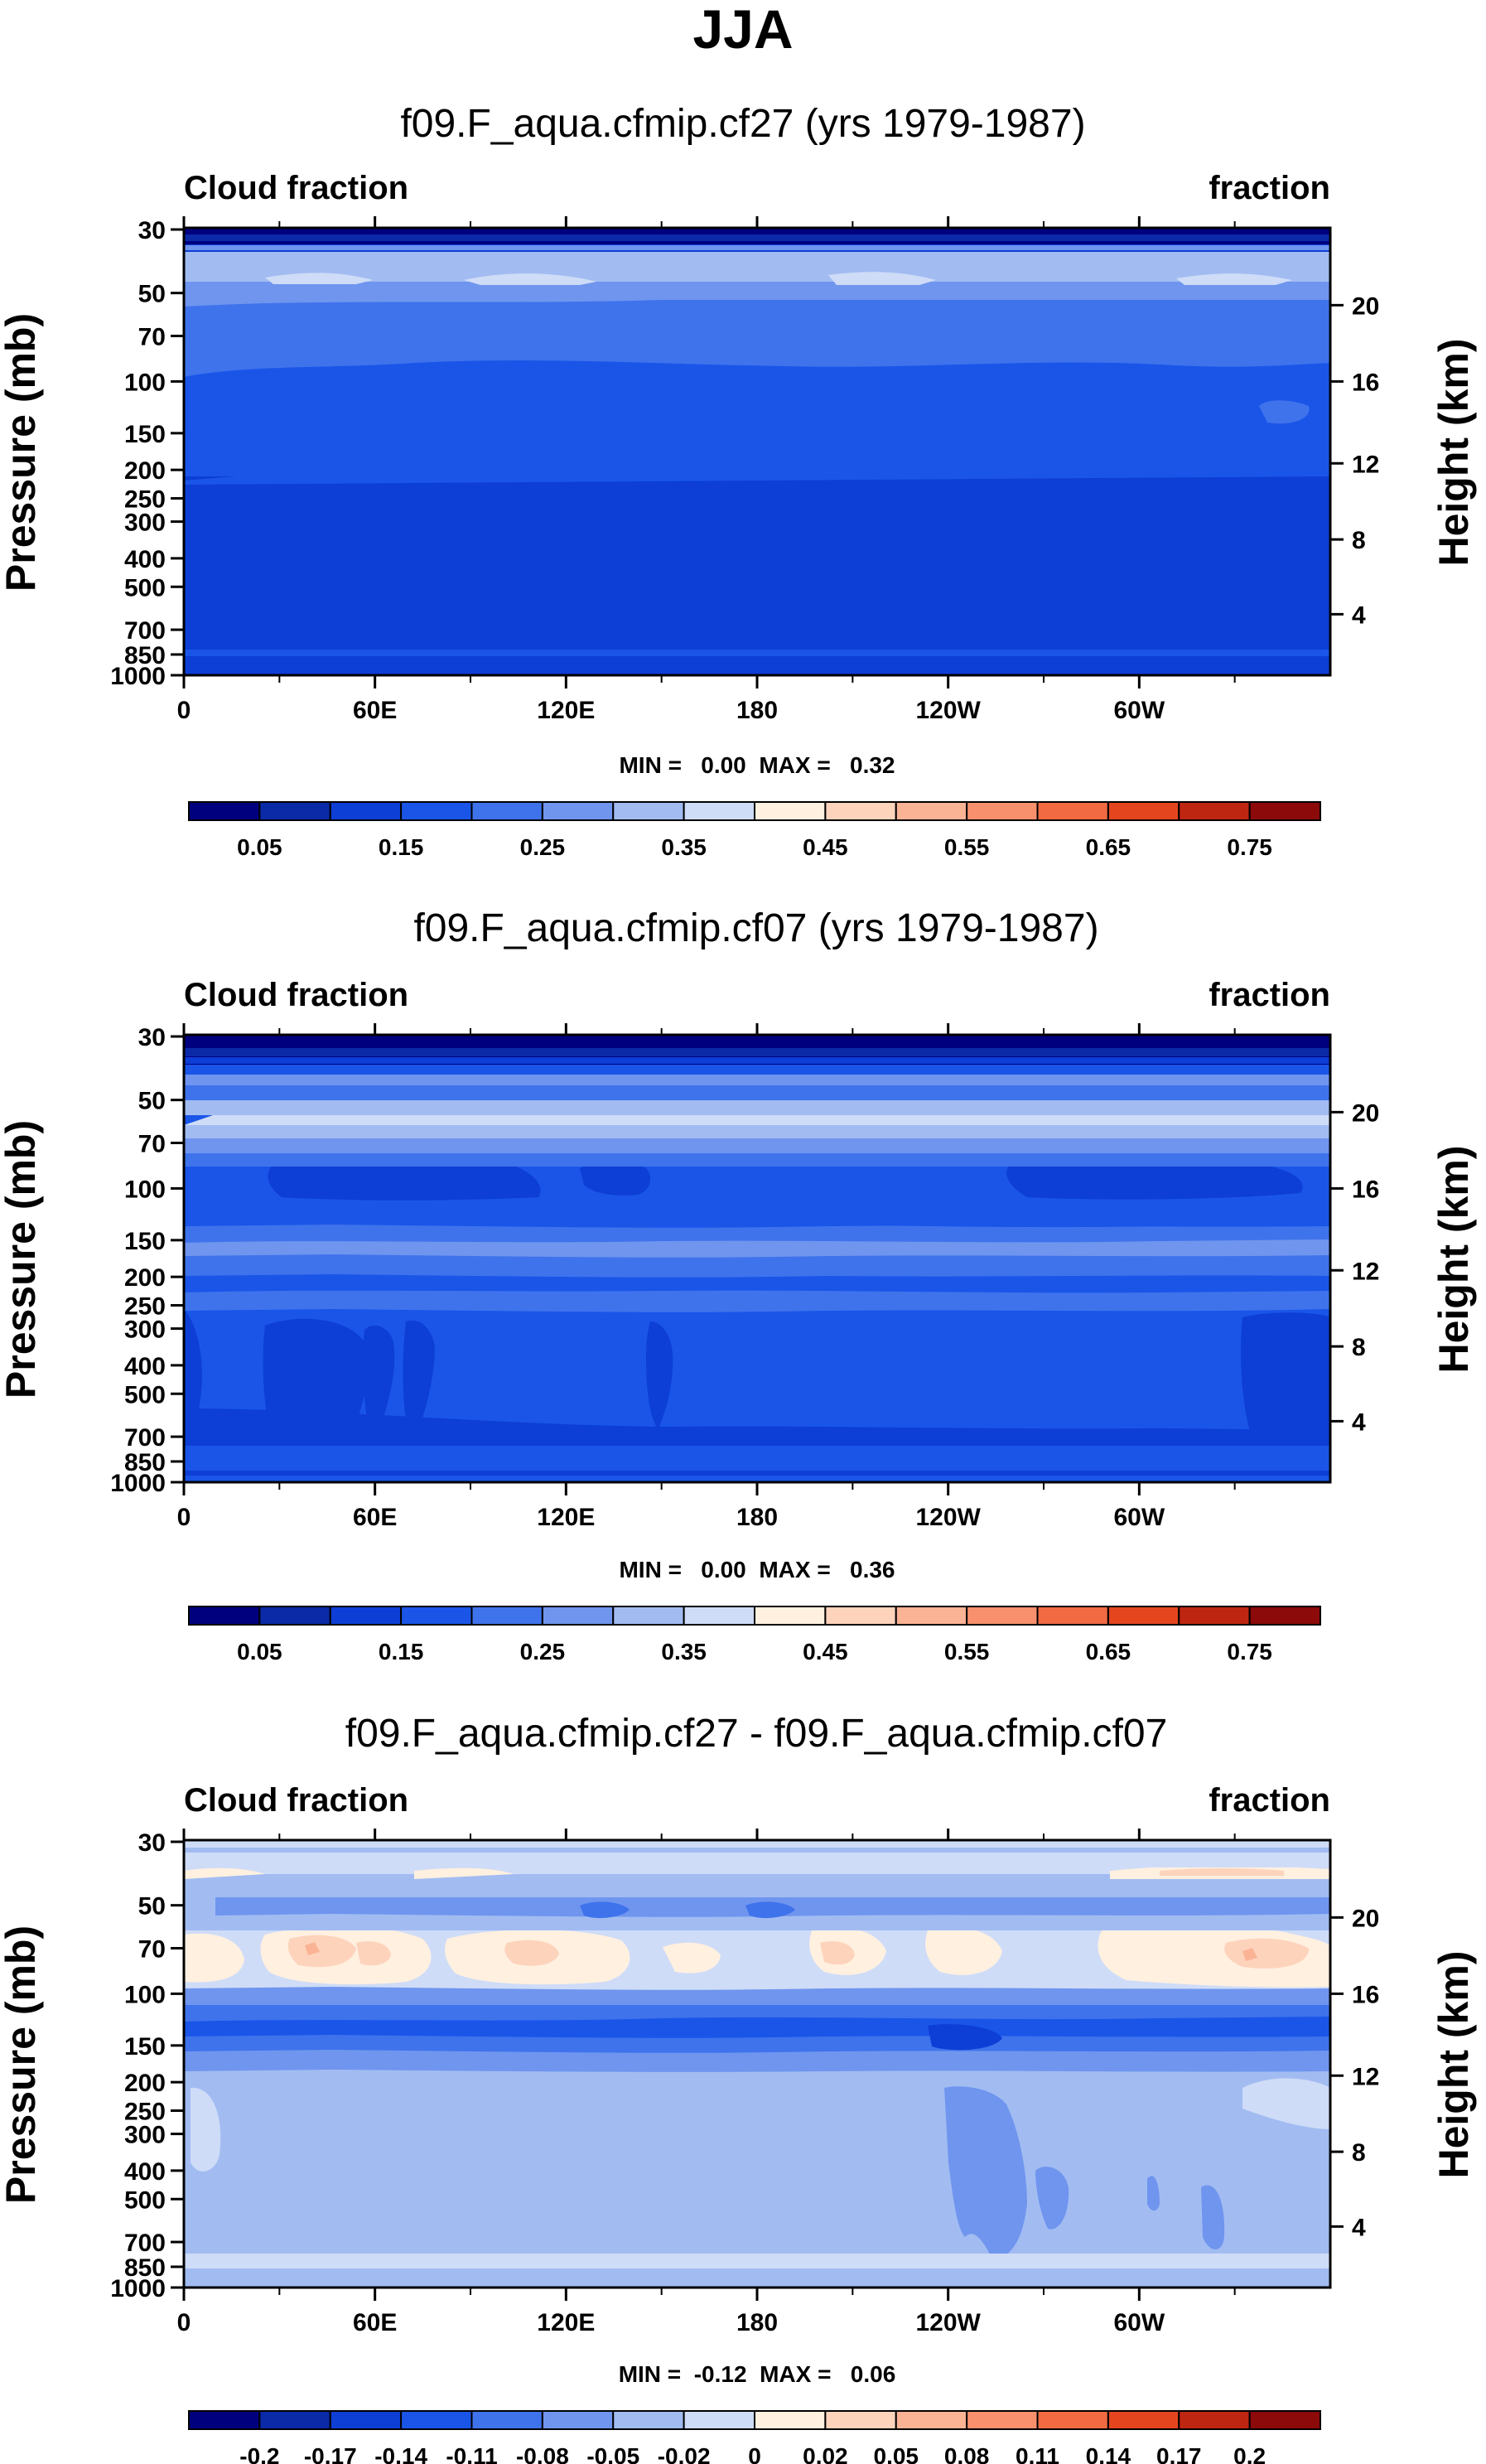  What do you see at coordinates (145, 1330) in the screenshot?
I see `y-tick-label: 300` at bounding box center [145, 1330].